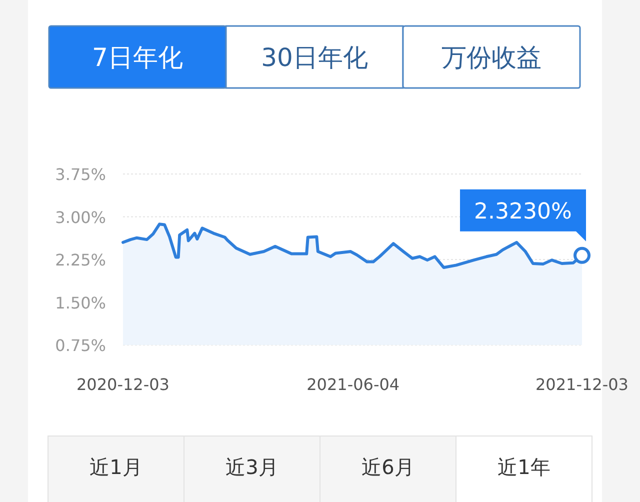 This screenshot has width=640, height=502. I want to click on annotation: 2.3230%, so click(523, 211).